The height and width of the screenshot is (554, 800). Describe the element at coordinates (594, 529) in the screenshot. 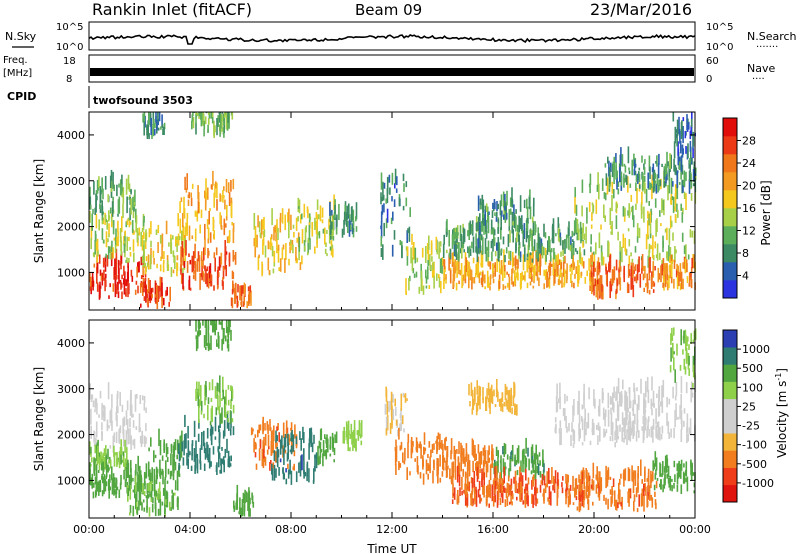

I see `x-tick-label: 20:00` at that location.